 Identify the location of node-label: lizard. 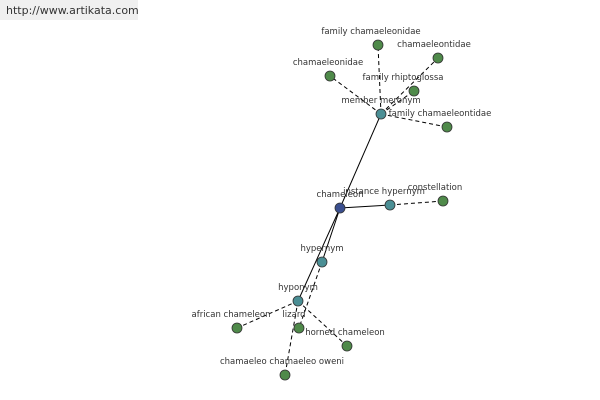
(293, 315).